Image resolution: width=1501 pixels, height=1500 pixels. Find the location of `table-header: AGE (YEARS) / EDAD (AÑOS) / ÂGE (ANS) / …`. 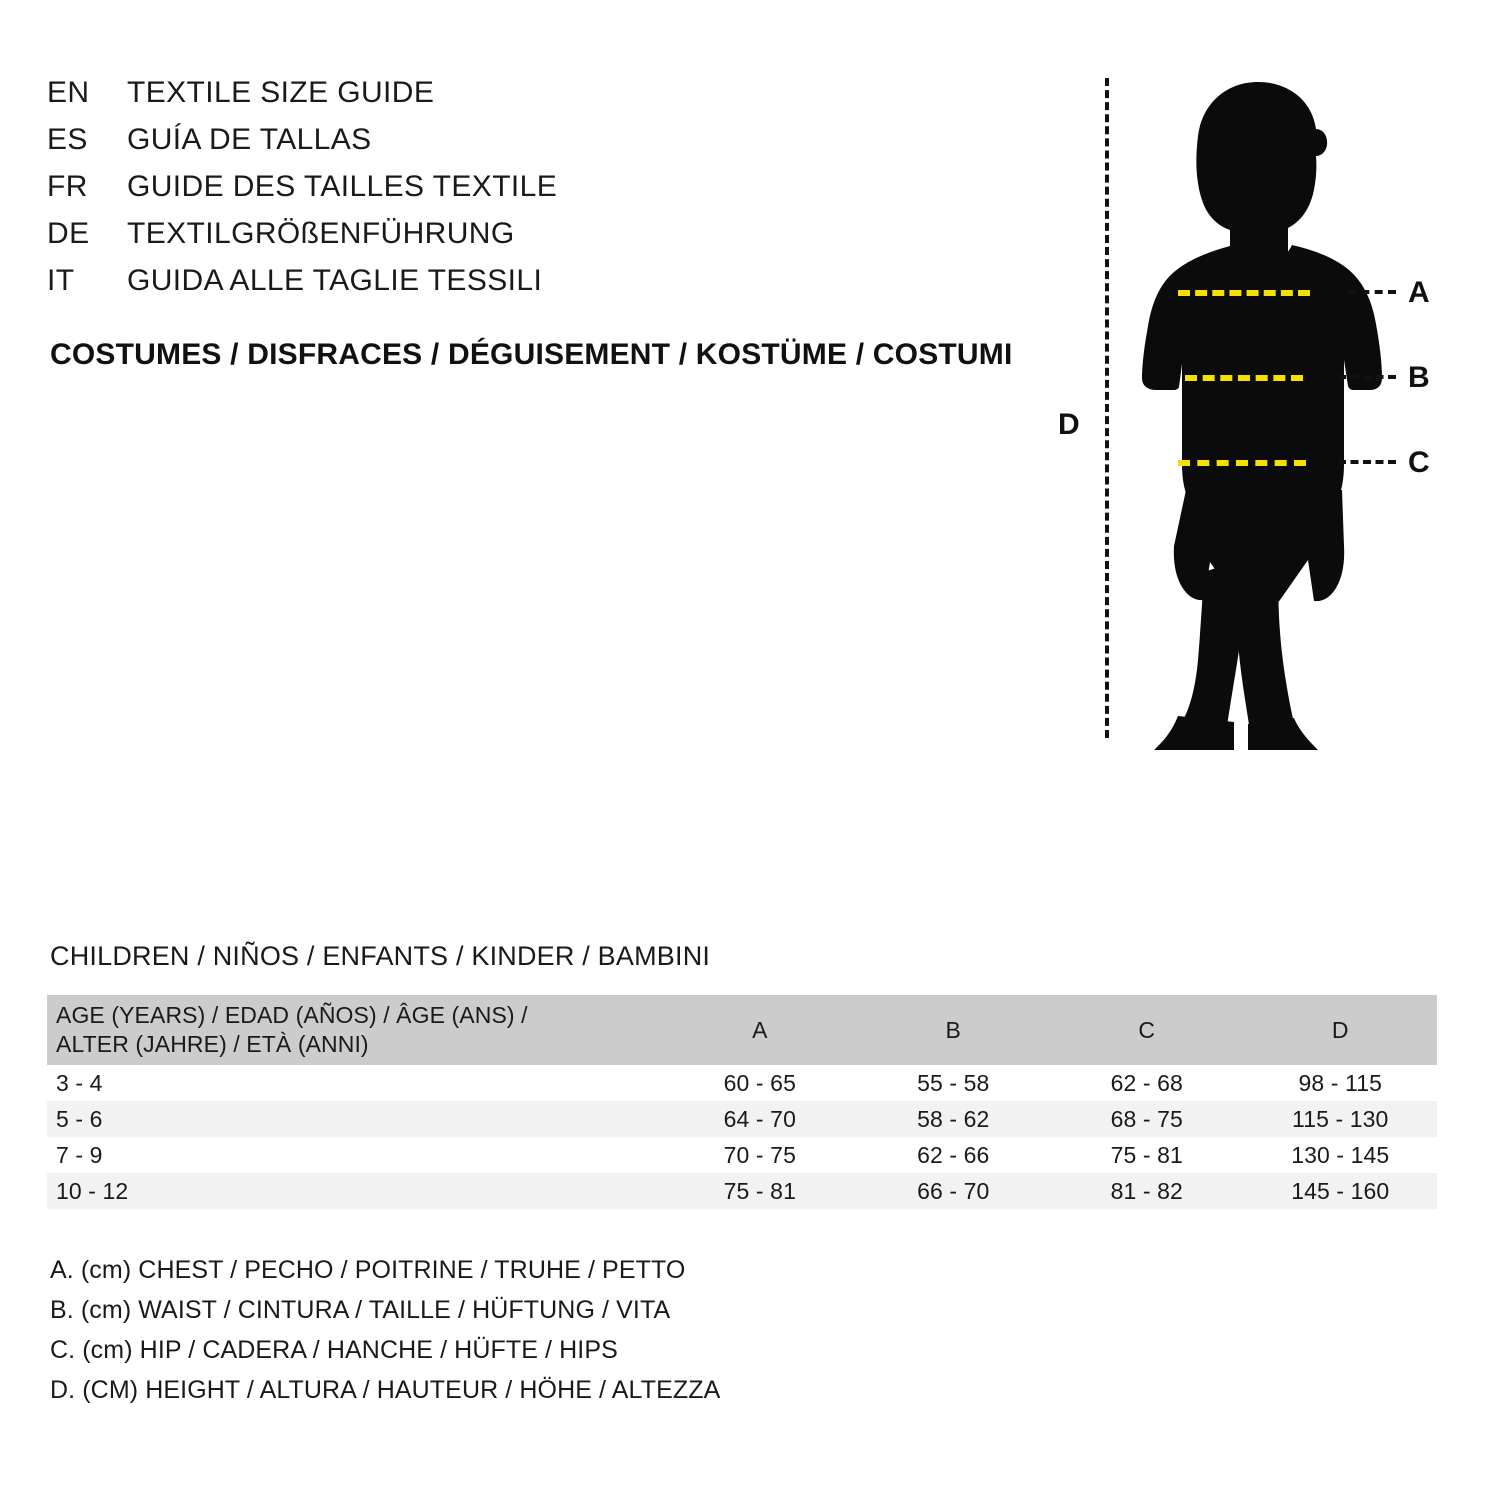

table-header: AGE (YEARS) / EDAD (AÑOS) / ÂGE (ANS) / … is located at coordinates (742, 1030).